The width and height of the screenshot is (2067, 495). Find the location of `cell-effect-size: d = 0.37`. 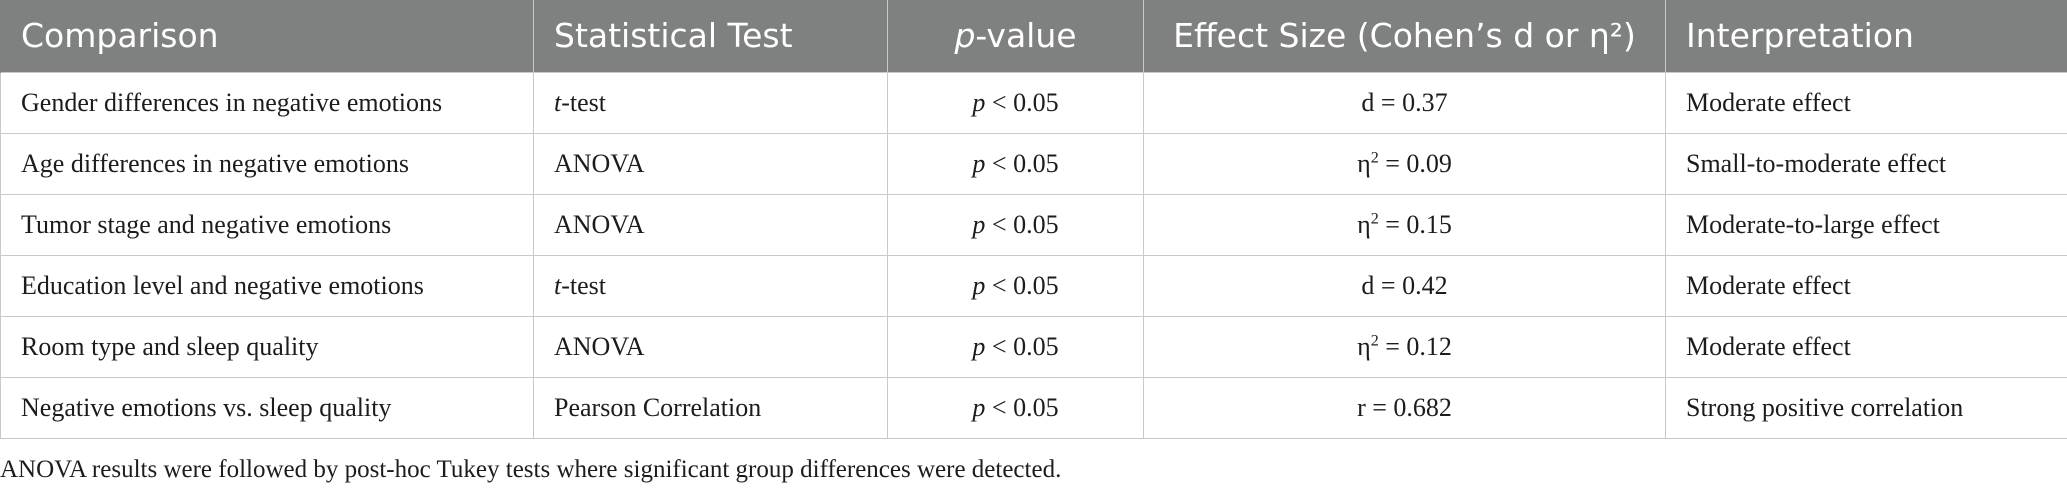

cell-effect-size: d = 0.37 is located at coordinates (1404, 102).